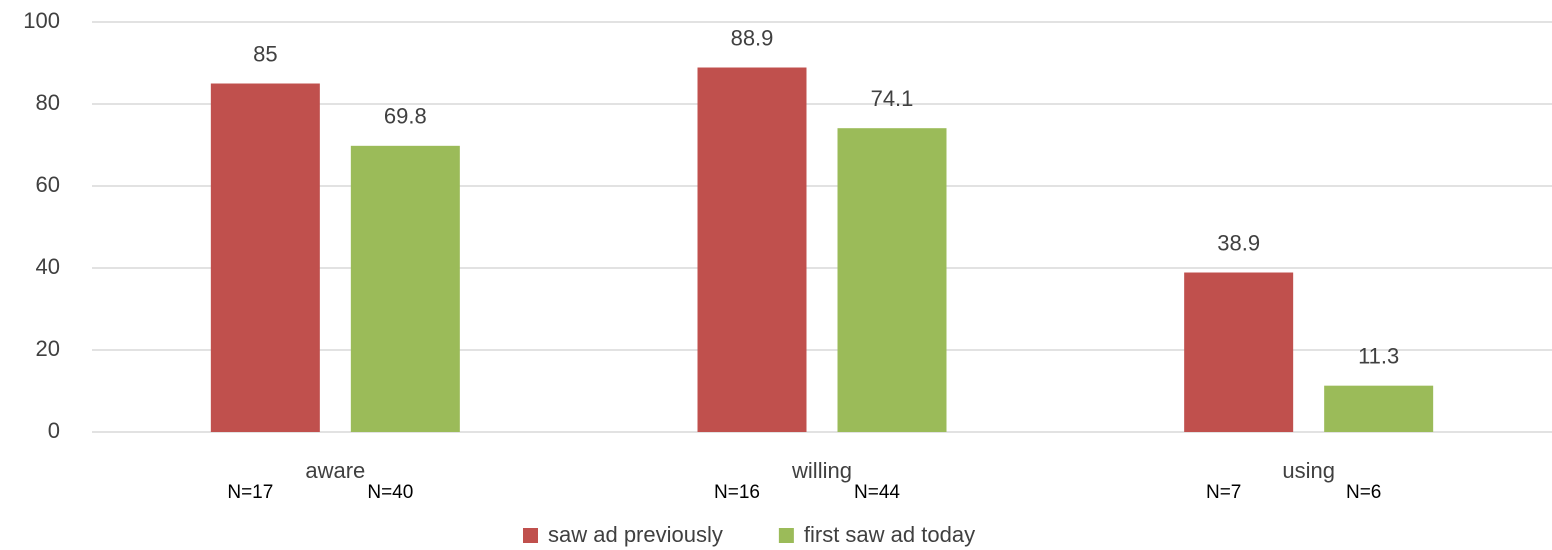 The width and height of the screenshot is (1552, 550). What do you see at coordinates (335, 470) in the screenshot?
I see `x-tick-label: aware` at bounding box center [335, 470].